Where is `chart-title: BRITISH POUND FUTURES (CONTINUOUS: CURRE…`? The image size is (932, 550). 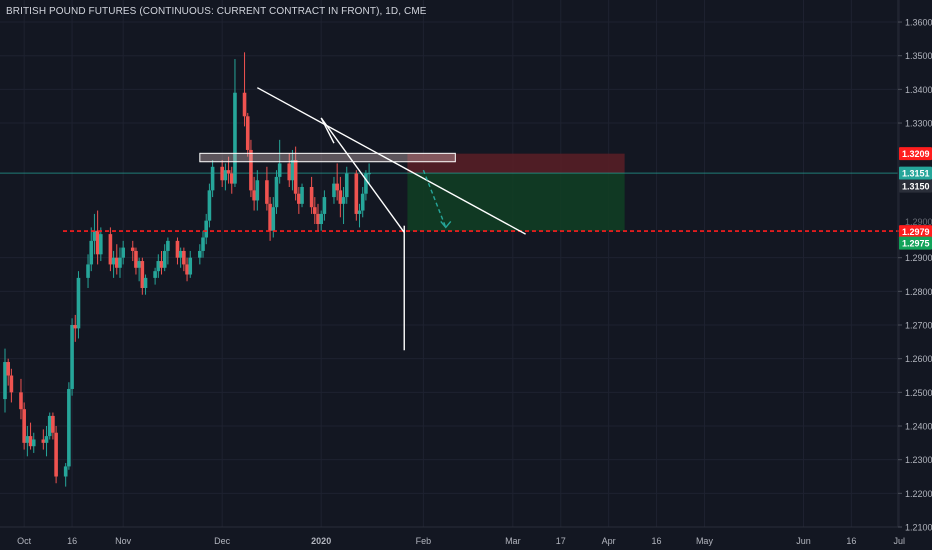
chart-title: BRITISH POUND FUTURES (CONTINUOUS: CURRE… is located at coordinates (216, 11).